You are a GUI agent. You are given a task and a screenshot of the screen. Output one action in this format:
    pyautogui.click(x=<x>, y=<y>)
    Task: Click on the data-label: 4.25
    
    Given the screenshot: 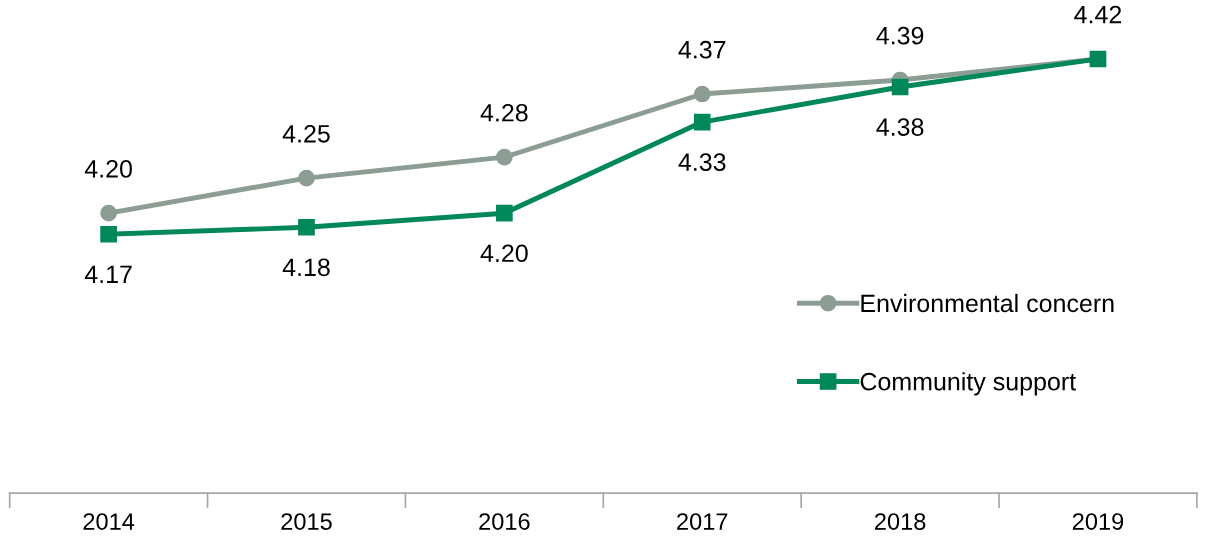 What is the action you would take?
    pyautogui.click(x=306, y=133)
    